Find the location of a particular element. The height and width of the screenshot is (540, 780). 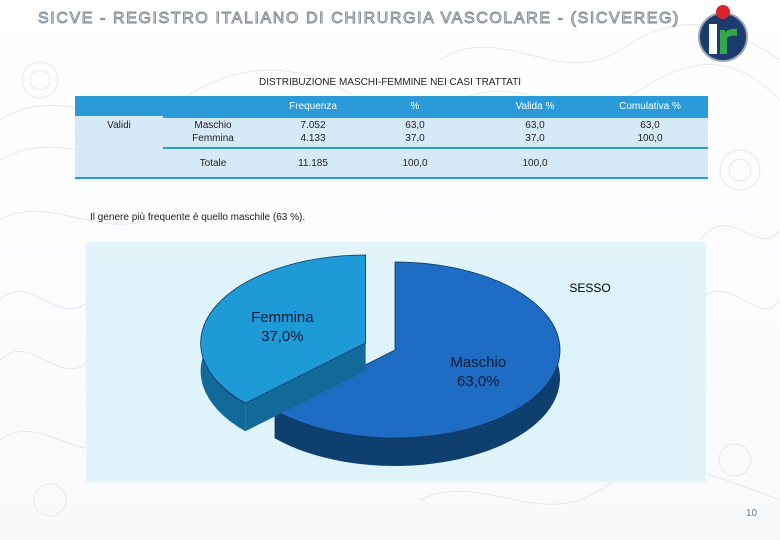

column-header-cumulativa: Cumulativa % is located at coordinates (650, 106).